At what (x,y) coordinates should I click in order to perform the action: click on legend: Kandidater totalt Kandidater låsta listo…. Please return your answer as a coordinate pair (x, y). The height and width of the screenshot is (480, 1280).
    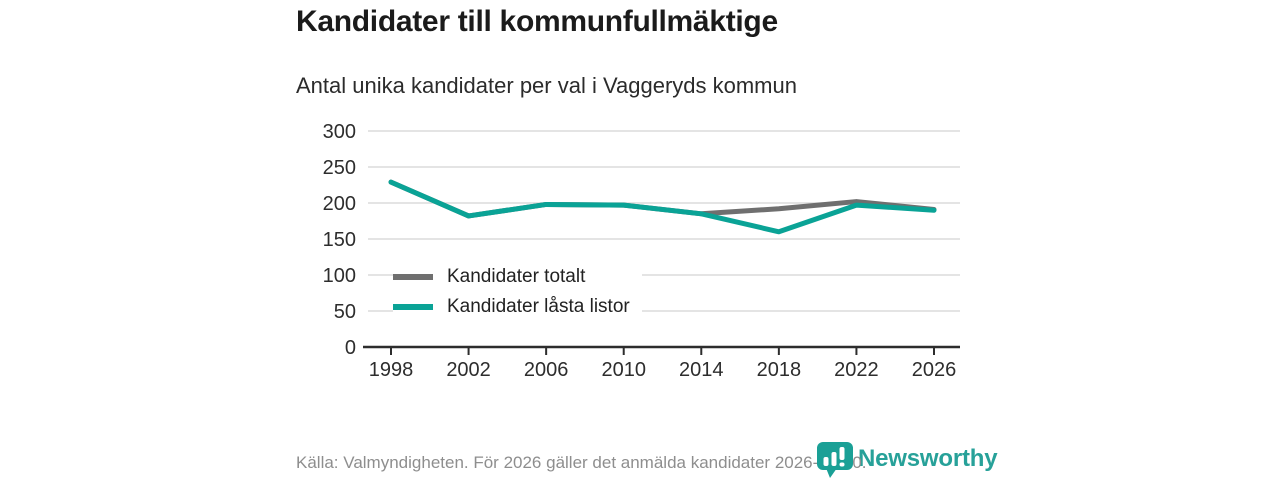
    Looking at the image, I should click on (517, 292).